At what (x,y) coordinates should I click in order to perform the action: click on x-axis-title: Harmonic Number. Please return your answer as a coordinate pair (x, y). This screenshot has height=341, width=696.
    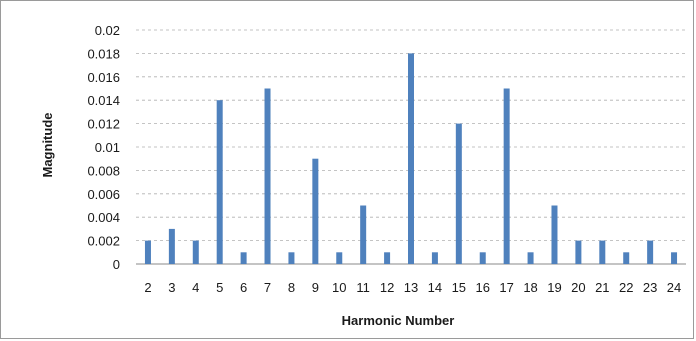
    Looking at the image, I should click on (398, 320).